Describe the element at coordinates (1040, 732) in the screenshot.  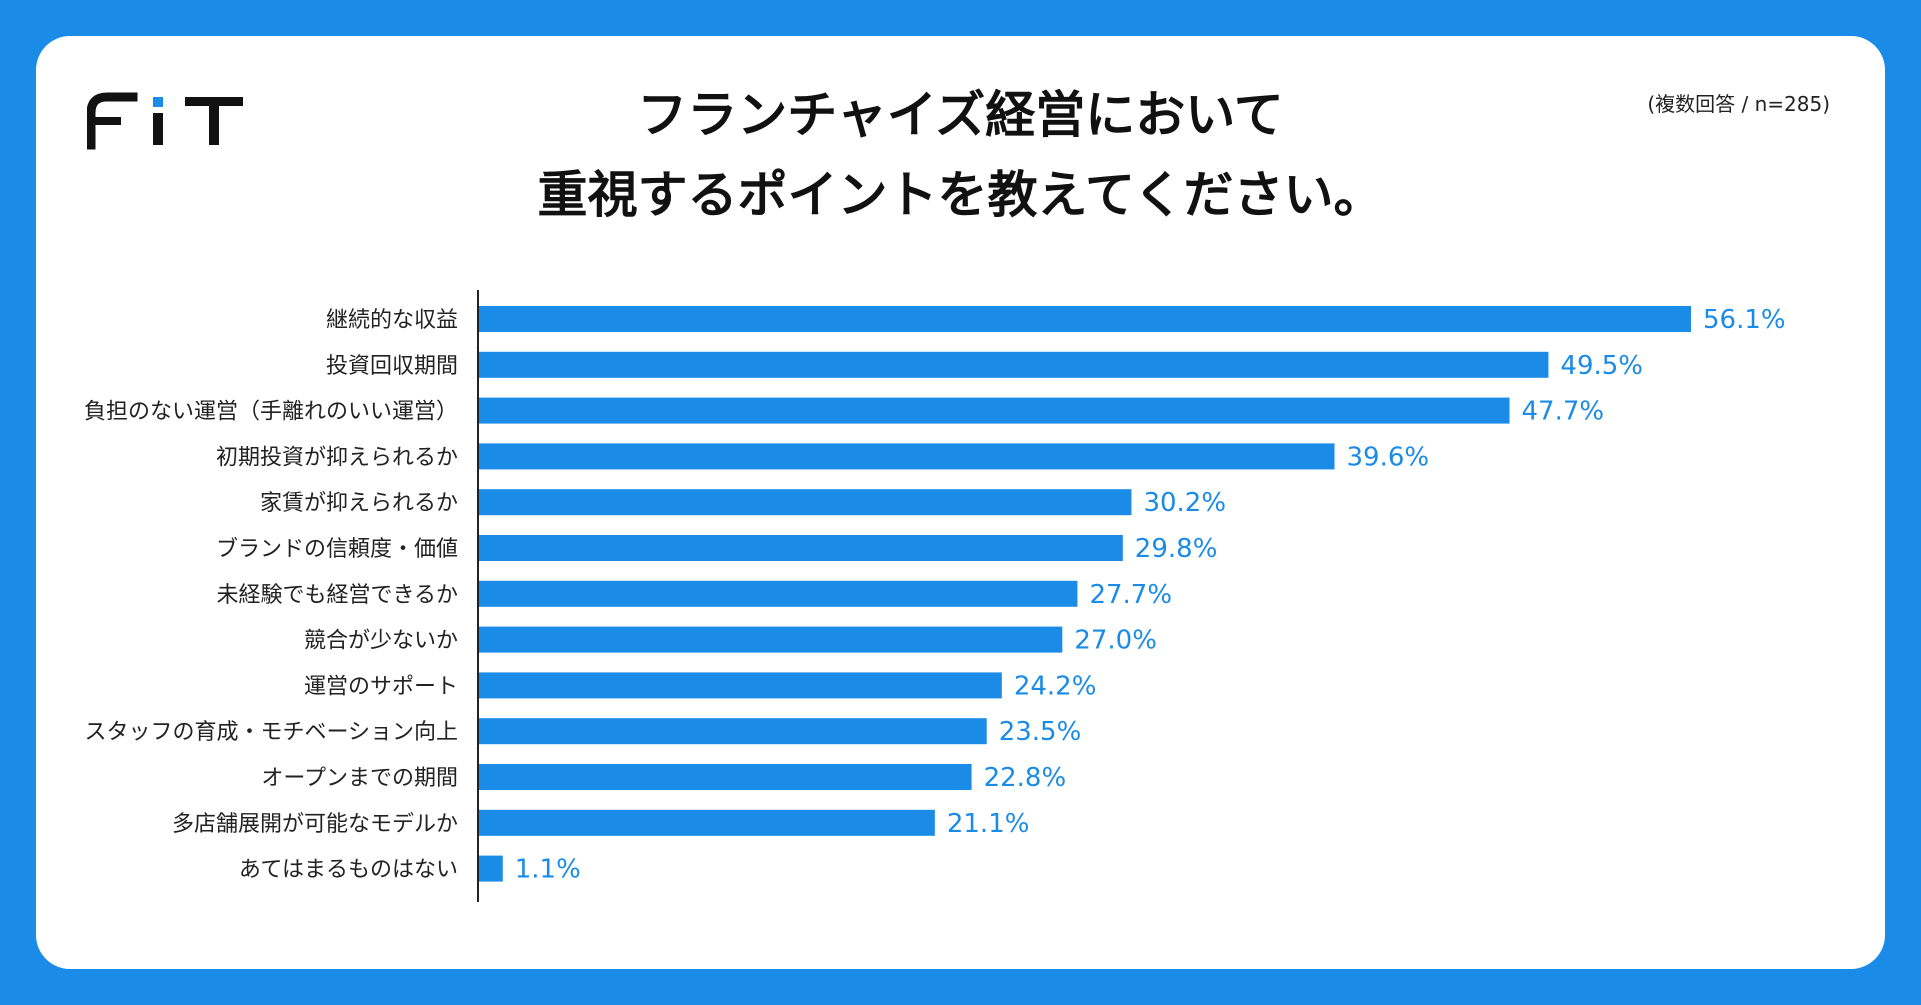
I see `value-label: 23.5%` at that location.